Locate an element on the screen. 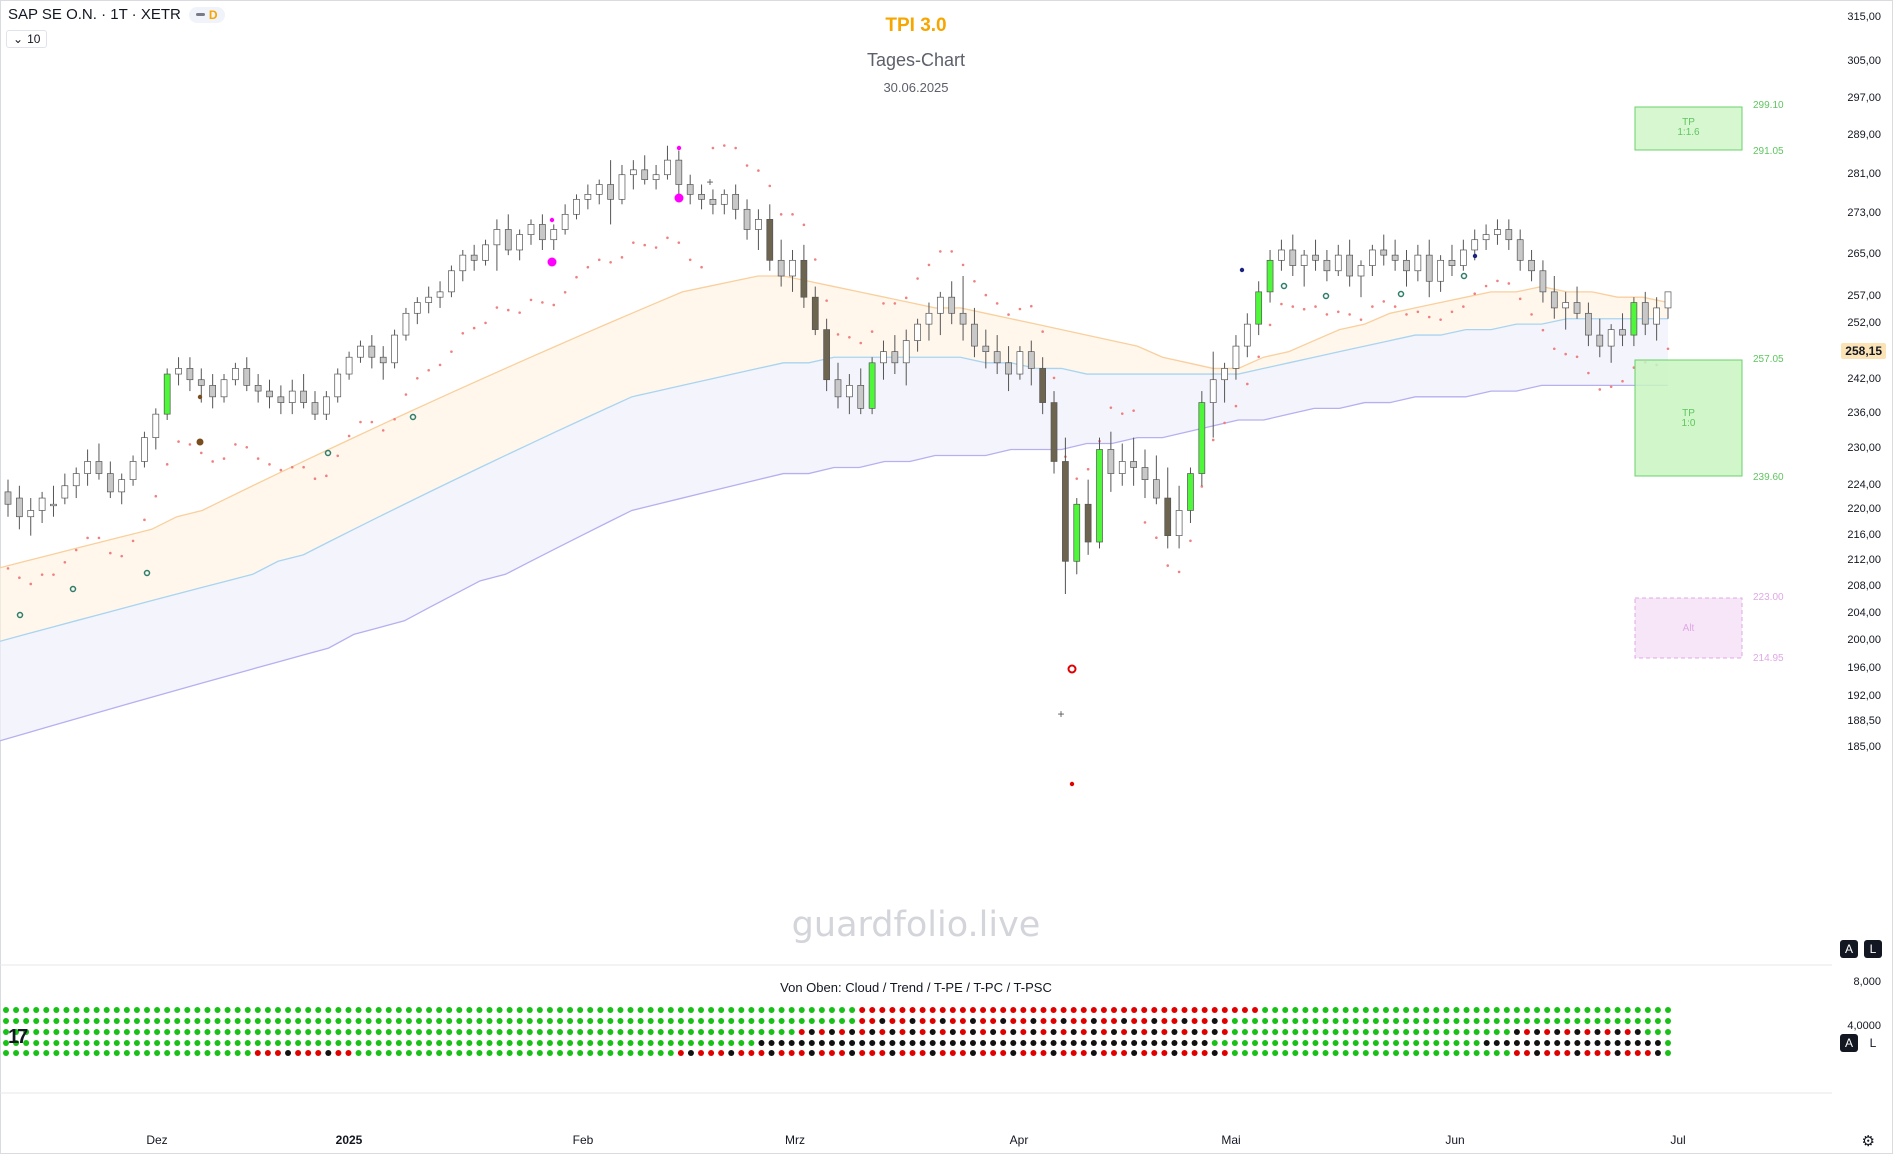  target-boxes is located at coordinates (1688, 382).